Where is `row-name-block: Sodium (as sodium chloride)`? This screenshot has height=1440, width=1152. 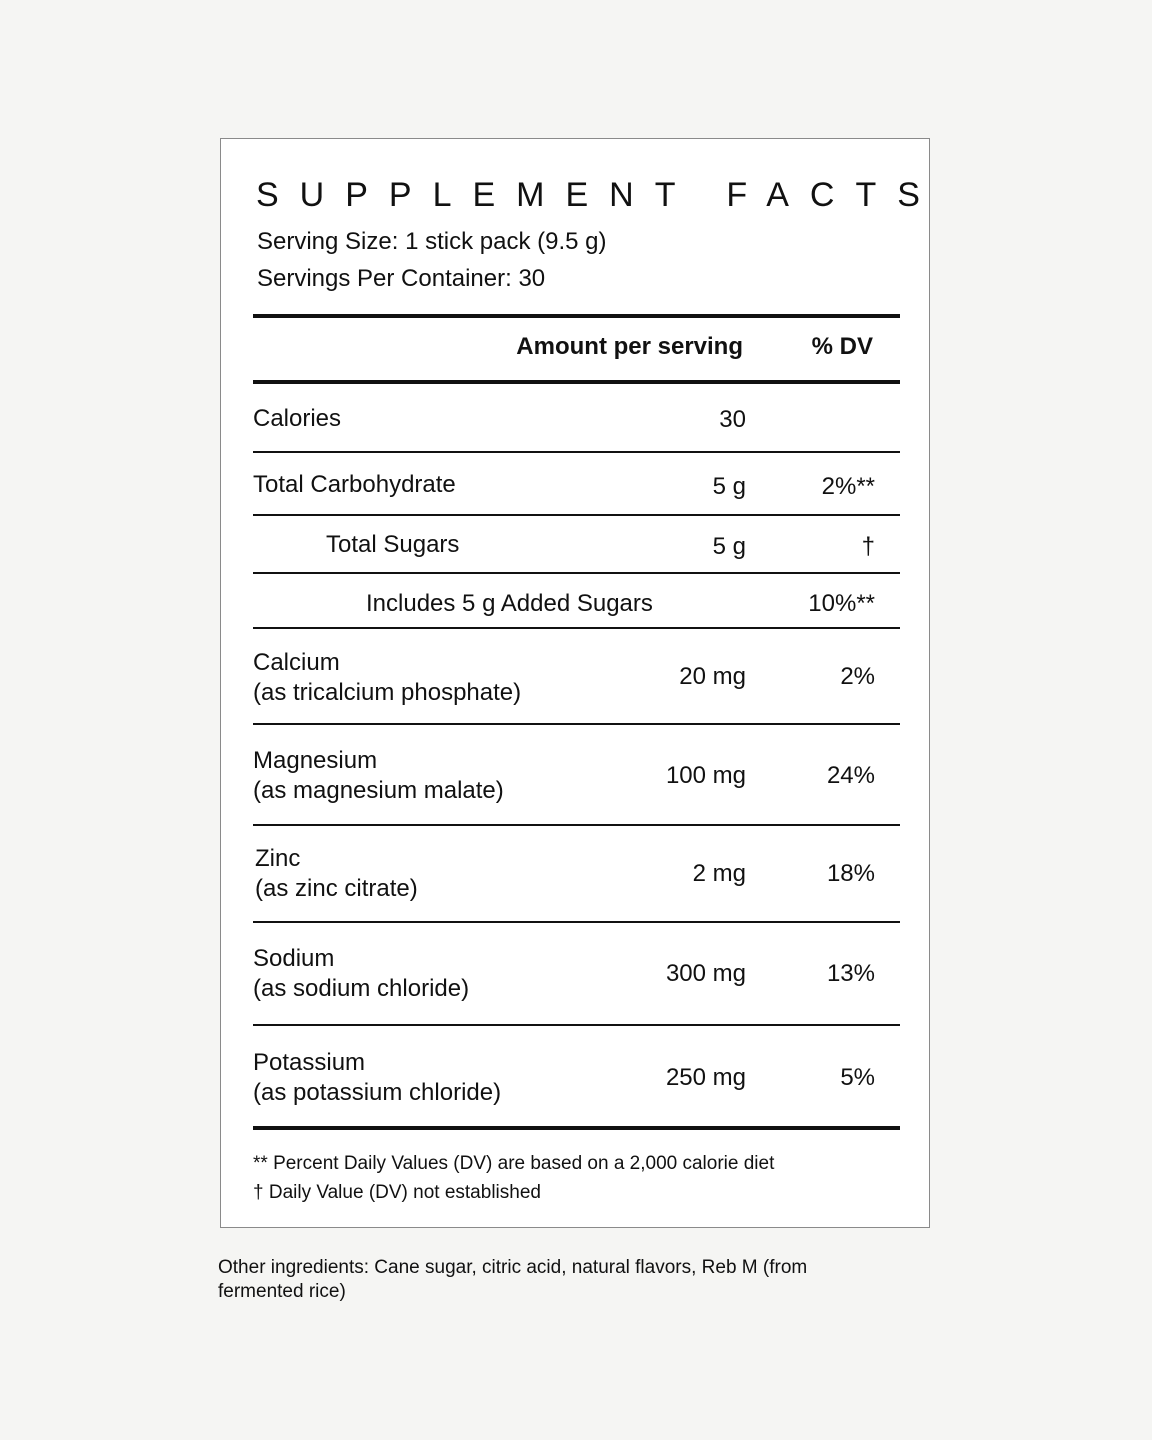
row-name-block: Sodium (as sodium chloride) is located at coordinates (361, 974).